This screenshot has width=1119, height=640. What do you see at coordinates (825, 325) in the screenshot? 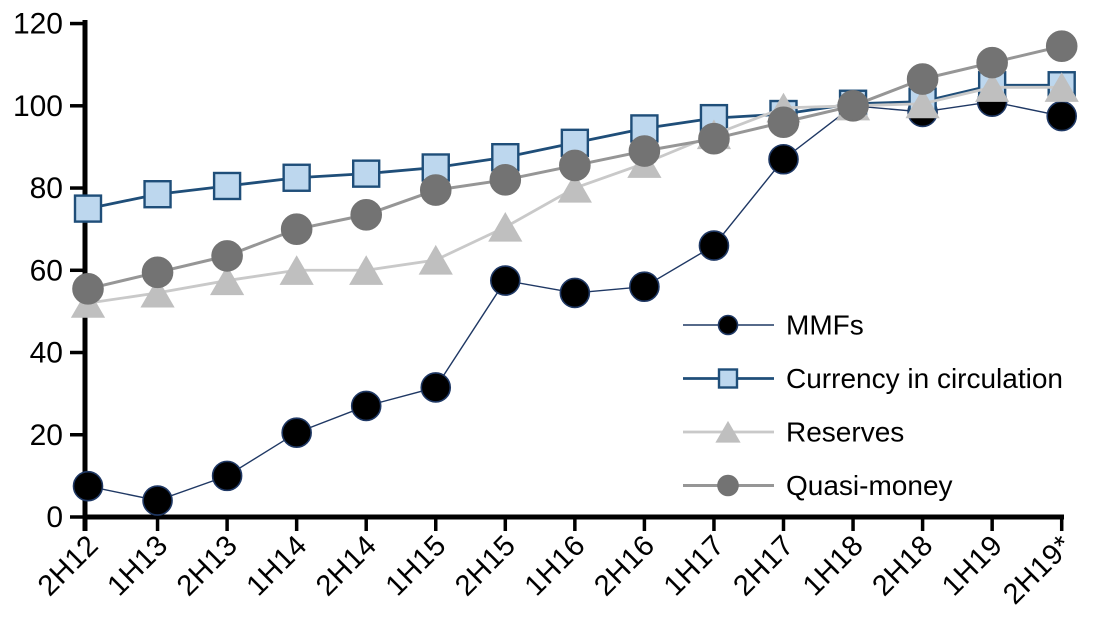
I see `legend-label-mmfs: MMFs` at bounding box center [825, 325].